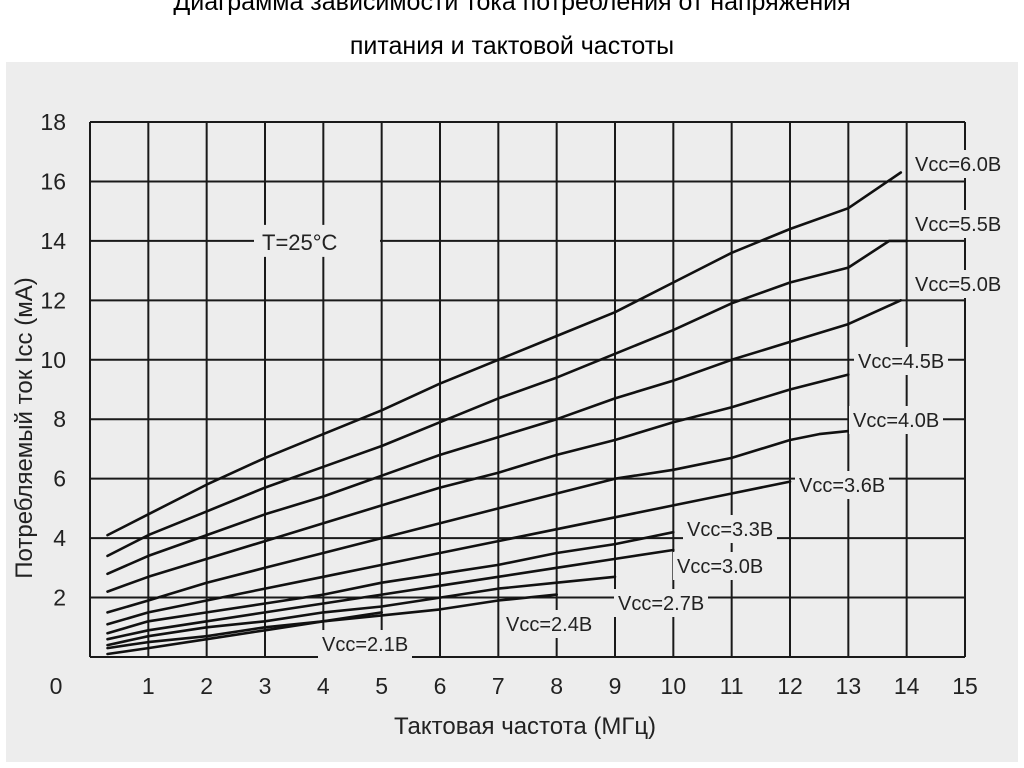 The height and width of the screenshot is (768, 1024). What do you see at coordinates (53, 241) in the screenshot?
I see `y-tick-label: 14` at bounding box center [53, 241].